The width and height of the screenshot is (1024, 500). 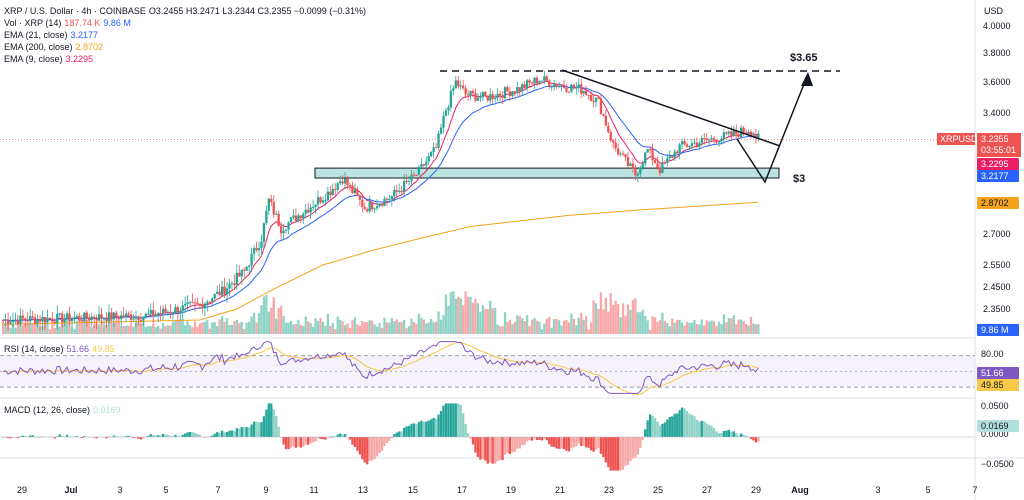 I want to click on target-price-label: $3.65, so click(x=804, y=58).